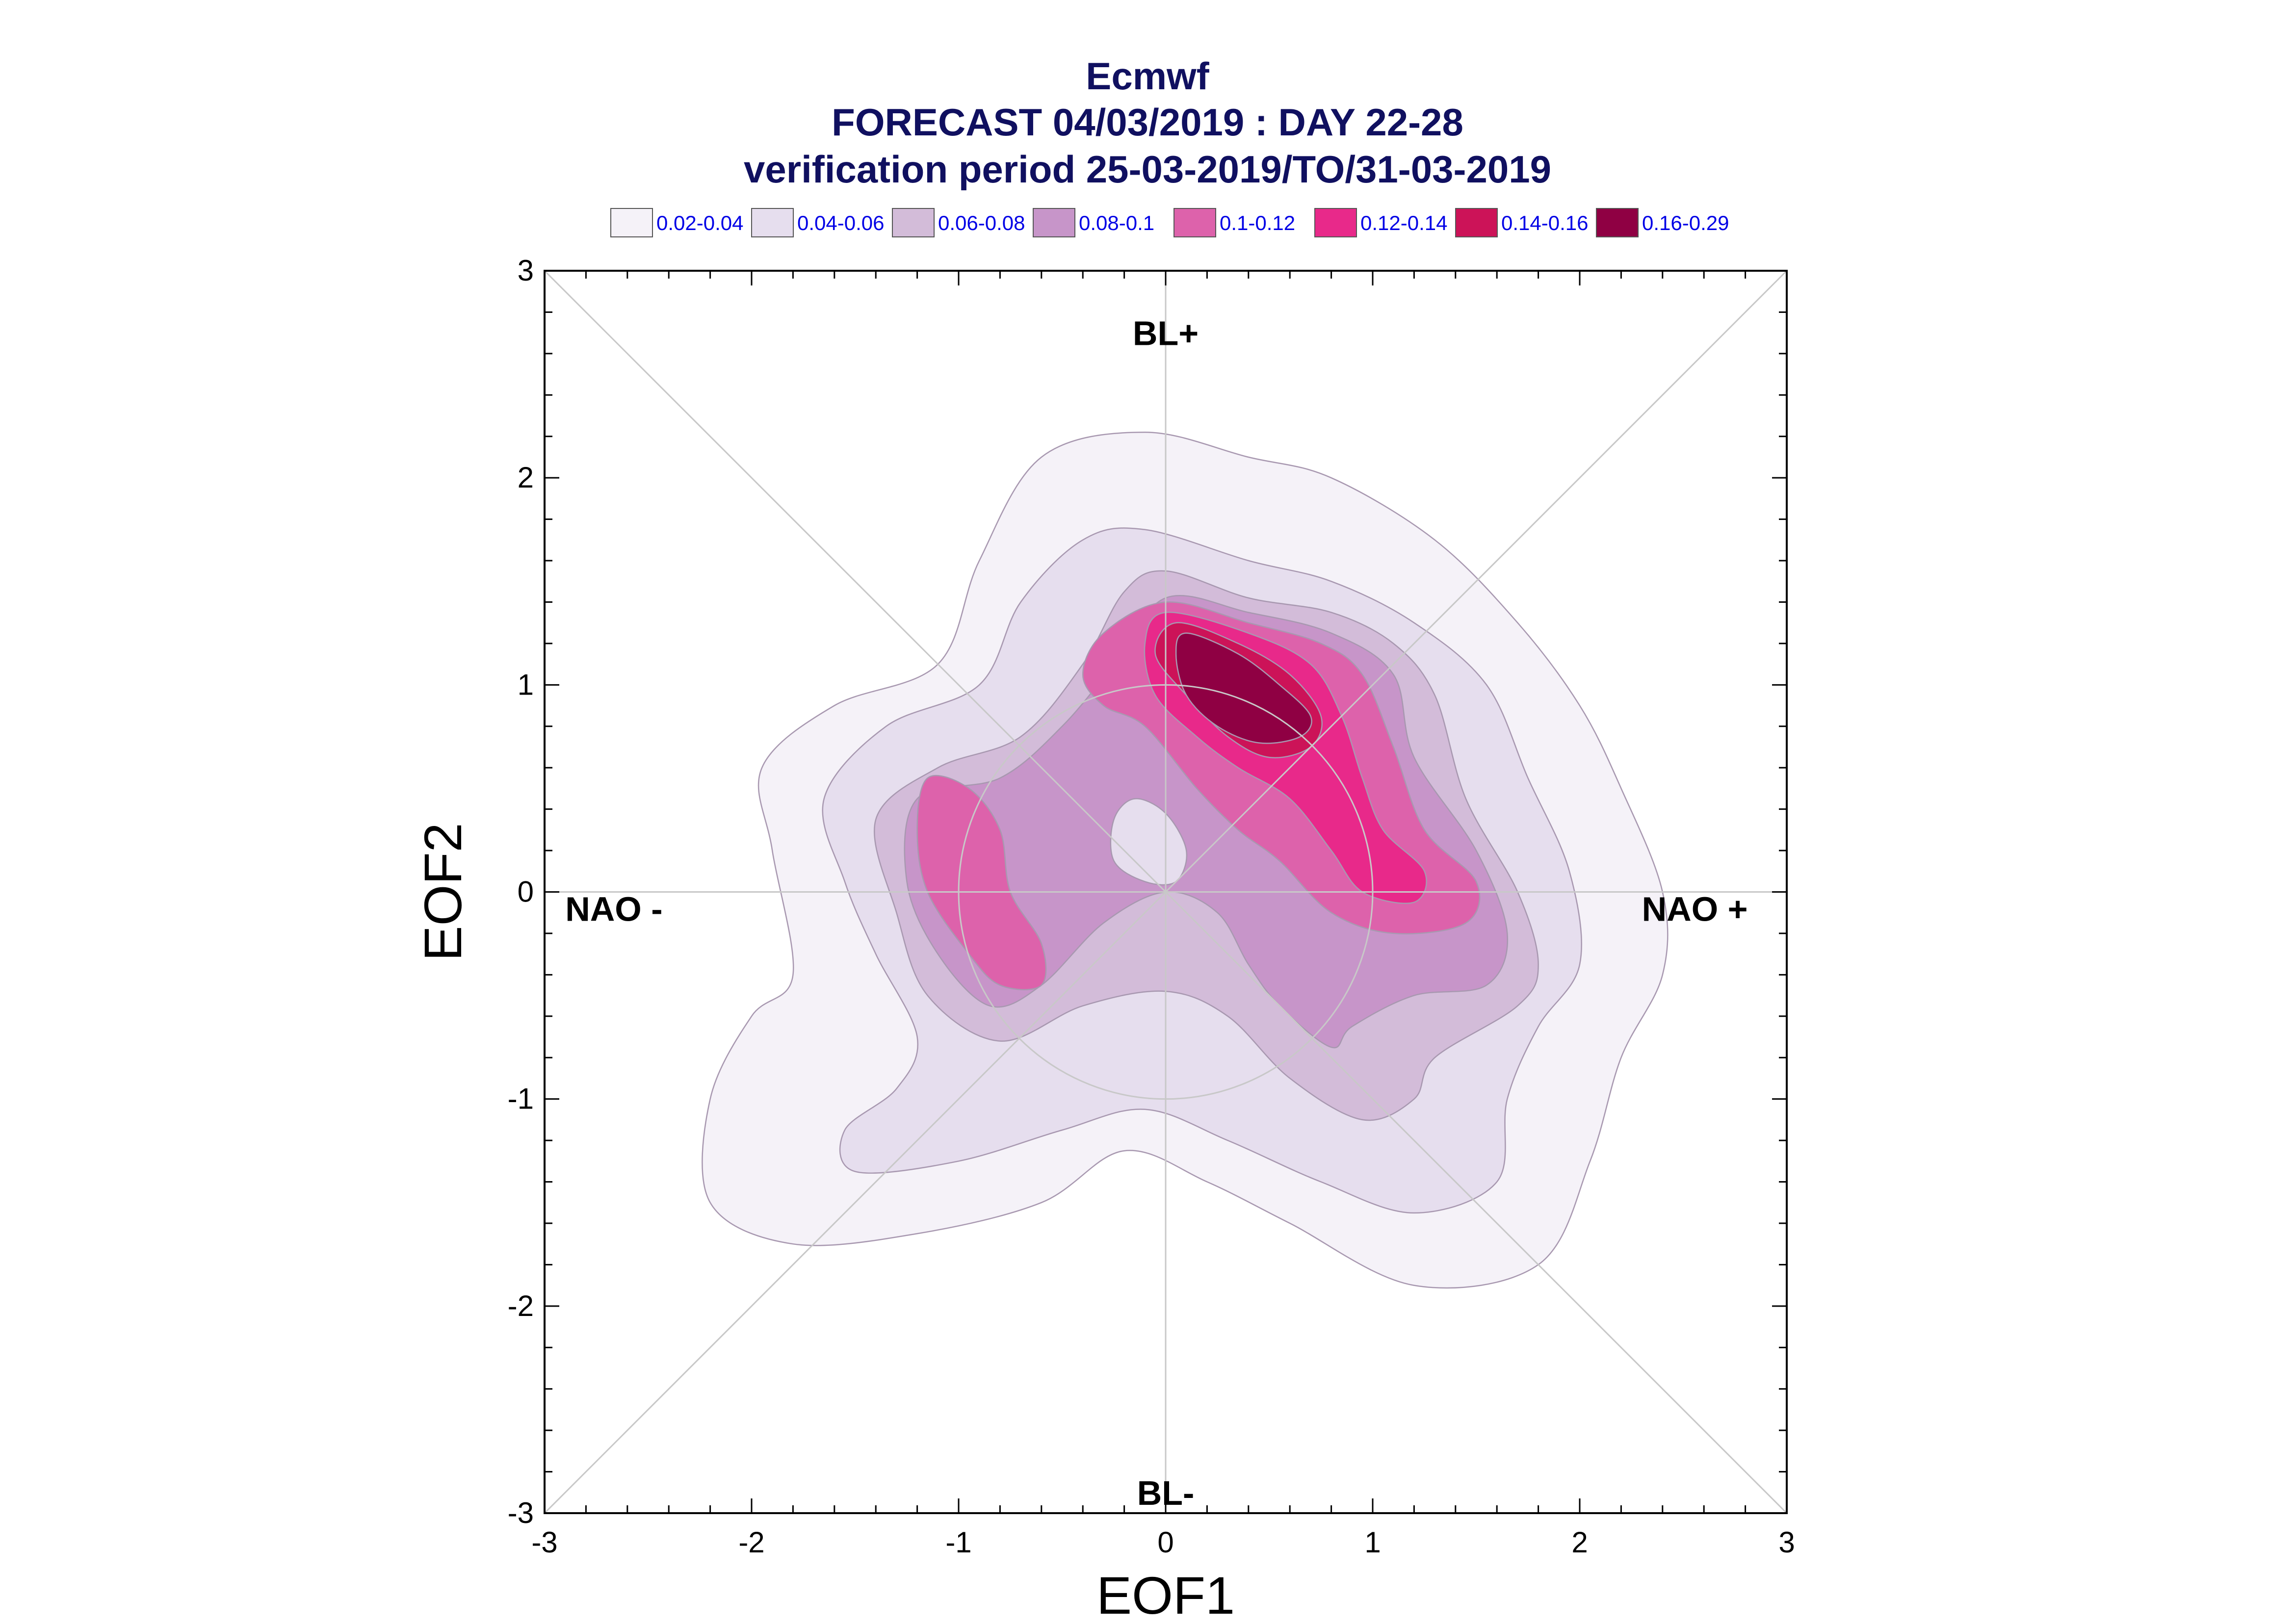  Describe the element at coordinates (526, 270) in the screenshot. I see `y-tick-label: 3` at that location.